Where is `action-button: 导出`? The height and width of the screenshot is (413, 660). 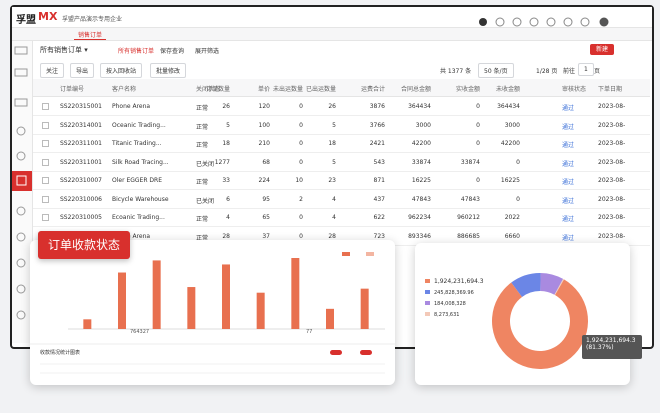
action-button: 导出 is located at coordinates (82, 70).